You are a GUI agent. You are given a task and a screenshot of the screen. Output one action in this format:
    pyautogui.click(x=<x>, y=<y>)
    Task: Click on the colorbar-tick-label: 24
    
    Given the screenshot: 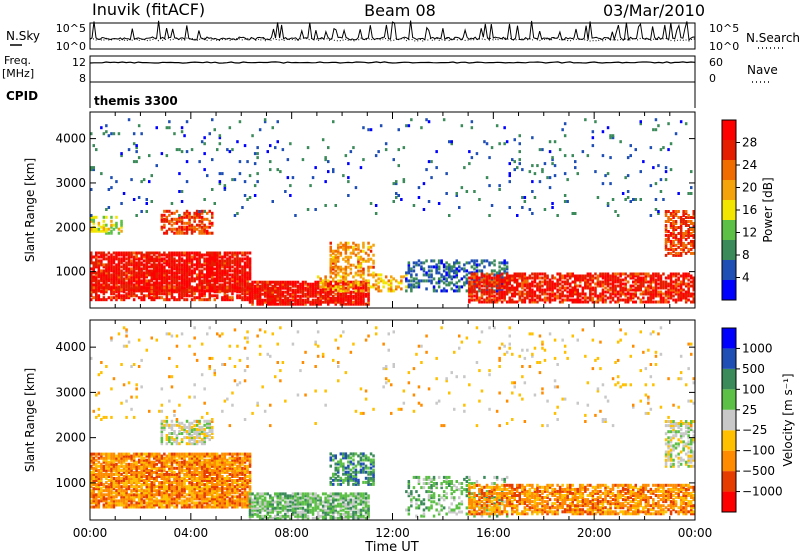 What is the action you would take?
    pyautogui.click(x=749, y=165)
    